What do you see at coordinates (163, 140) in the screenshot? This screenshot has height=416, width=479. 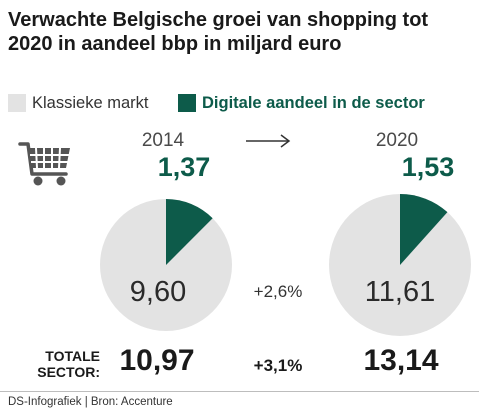 I see `year-label-2014: 2014` at bounding box center [163, 140].